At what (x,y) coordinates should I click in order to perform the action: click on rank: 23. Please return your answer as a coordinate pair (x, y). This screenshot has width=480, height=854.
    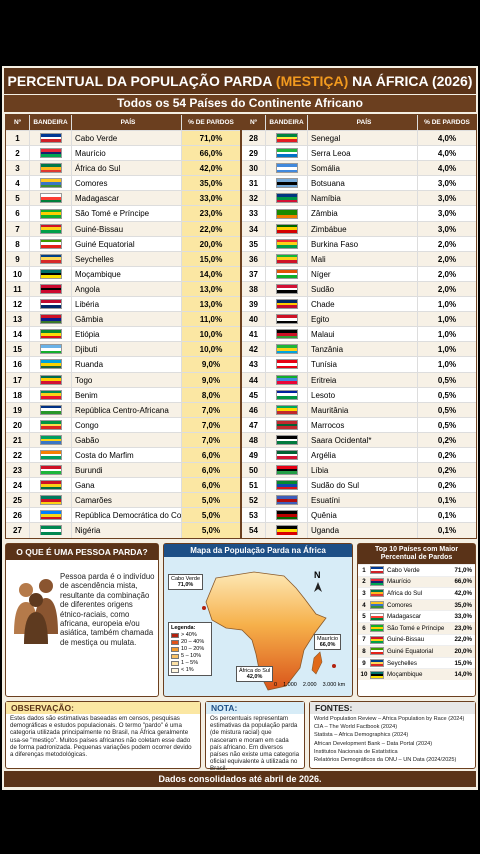
    Looking at the image, I should click on (18, 470).